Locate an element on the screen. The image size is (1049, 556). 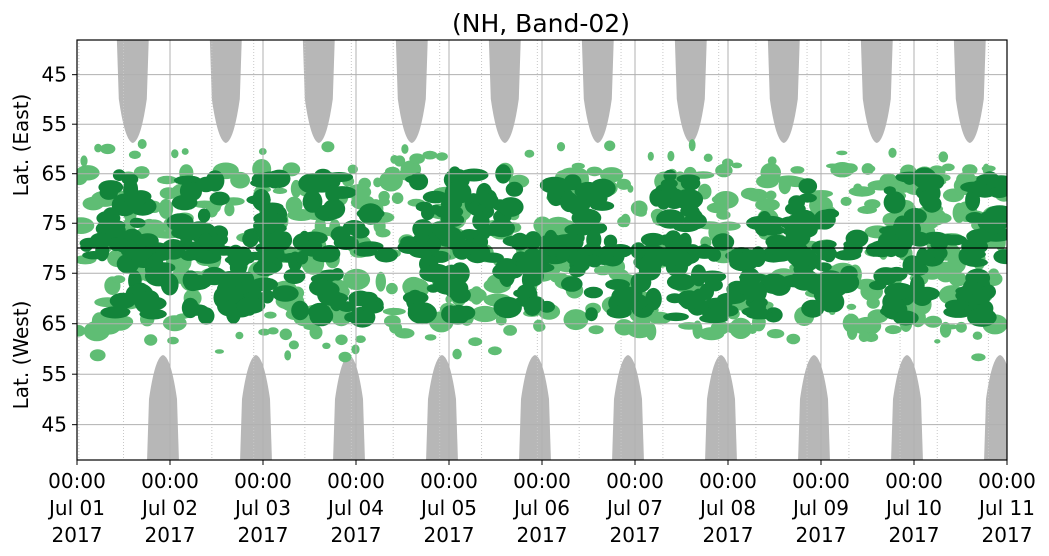
x-tick-label: Jul 02 is located at coordinates (169, 508).